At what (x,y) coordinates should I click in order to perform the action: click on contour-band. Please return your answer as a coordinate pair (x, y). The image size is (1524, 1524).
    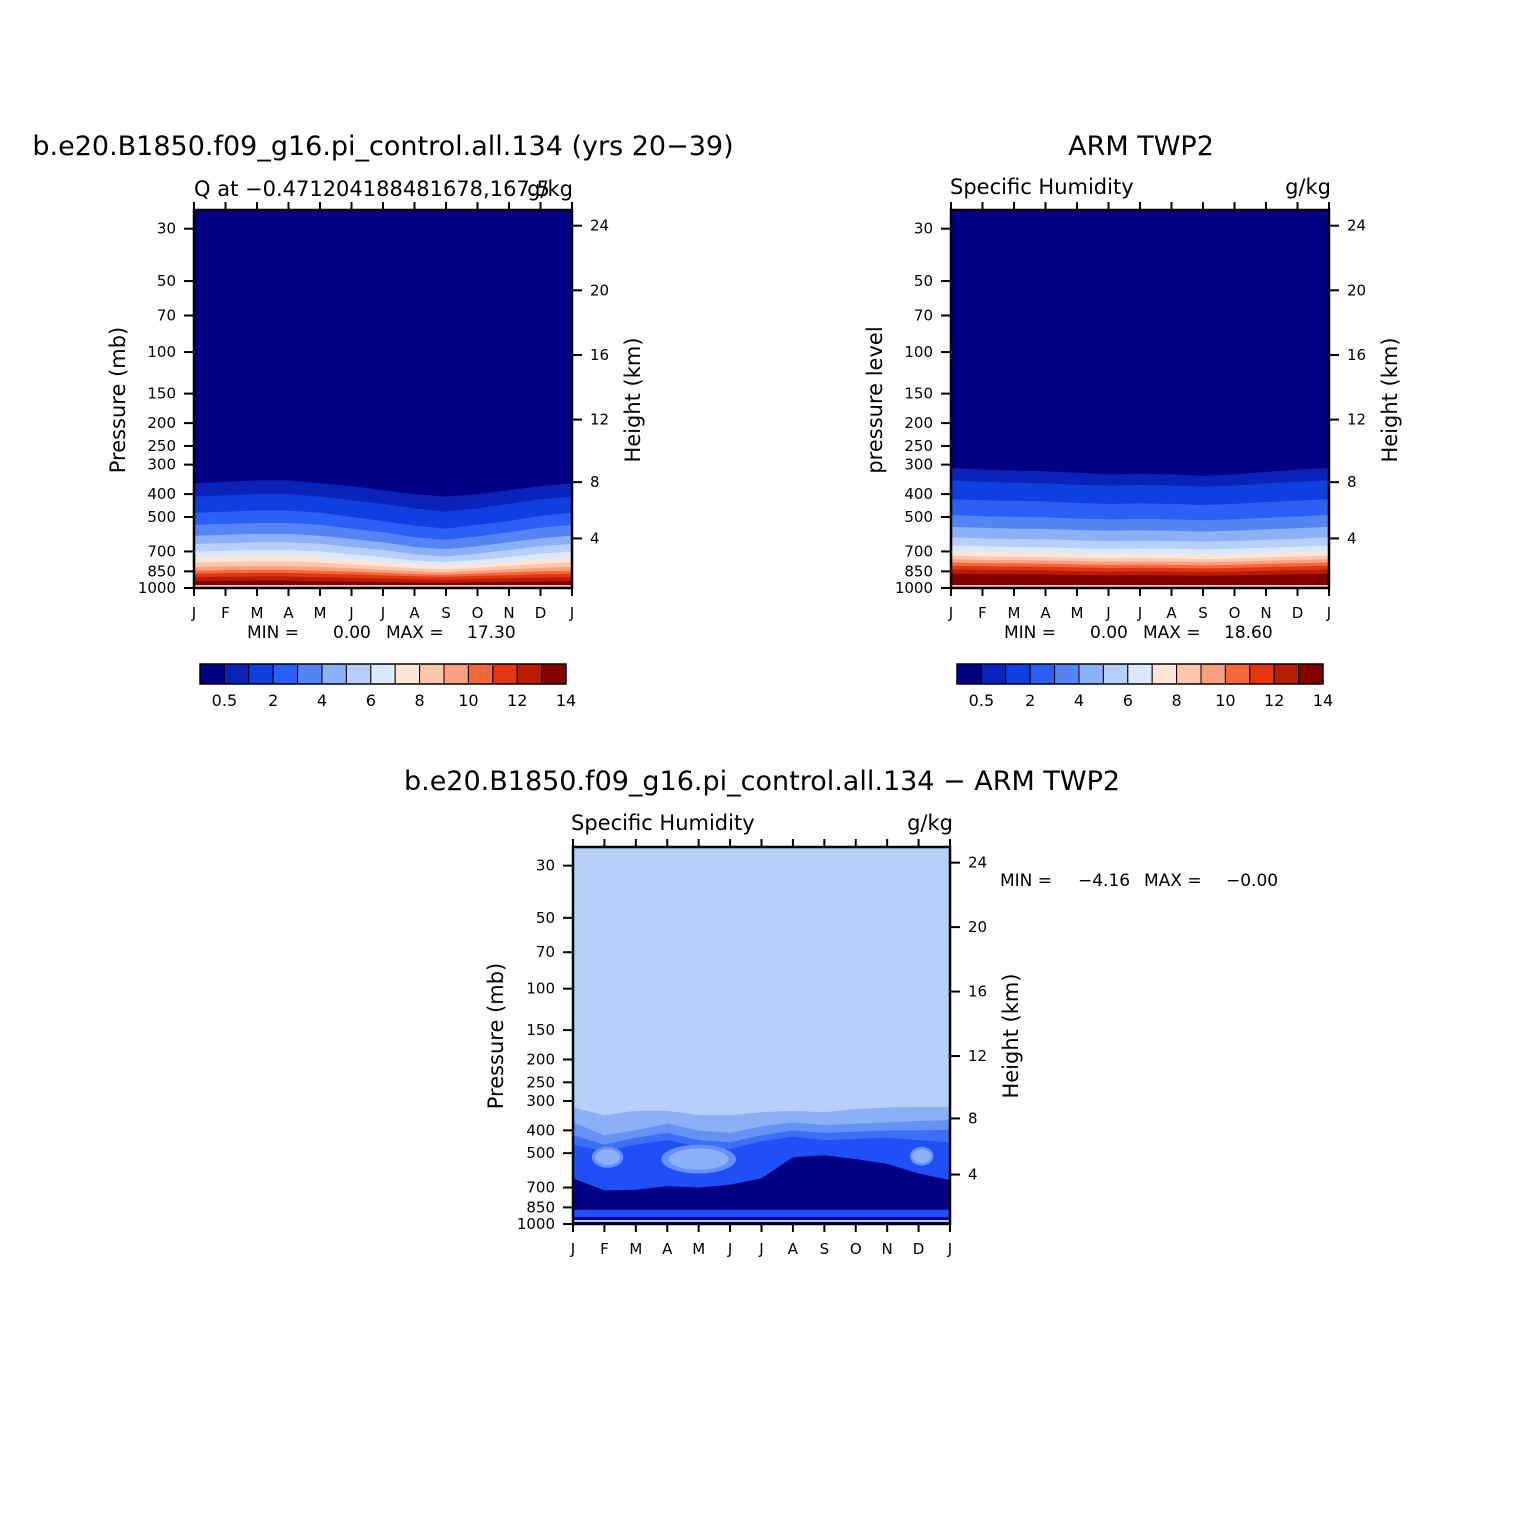
    Looking at the image, I should click on (761, 1189).